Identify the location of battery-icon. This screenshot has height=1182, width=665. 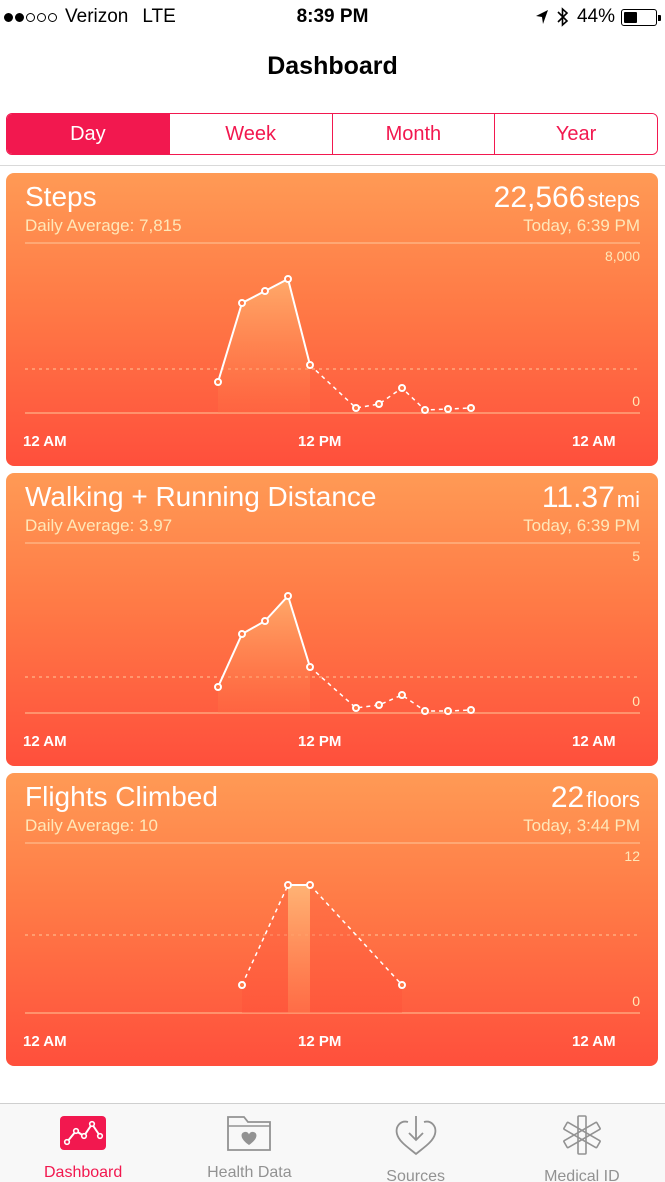
(641, 17).